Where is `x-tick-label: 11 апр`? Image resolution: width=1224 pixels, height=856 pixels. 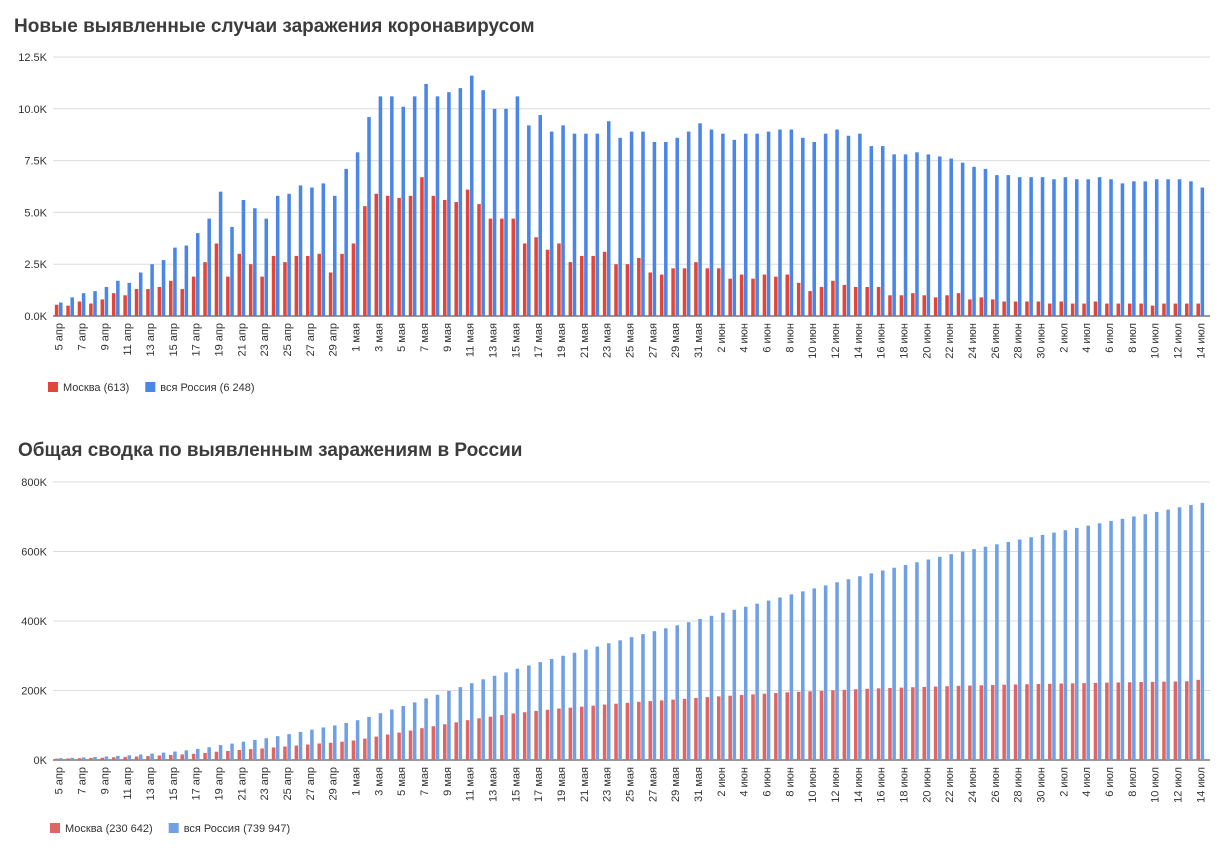 x-tick-label: 11 апр is located at coordinates (128, 783).